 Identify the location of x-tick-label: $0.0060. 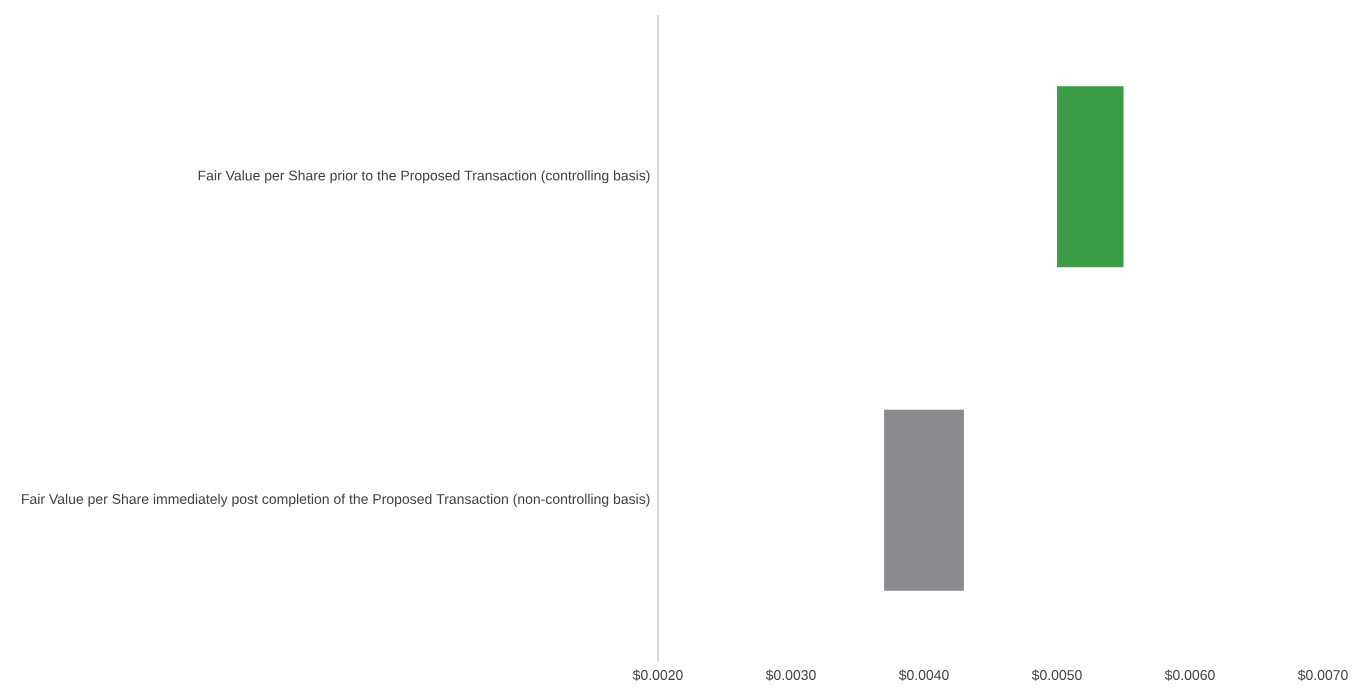
(1189, 675).